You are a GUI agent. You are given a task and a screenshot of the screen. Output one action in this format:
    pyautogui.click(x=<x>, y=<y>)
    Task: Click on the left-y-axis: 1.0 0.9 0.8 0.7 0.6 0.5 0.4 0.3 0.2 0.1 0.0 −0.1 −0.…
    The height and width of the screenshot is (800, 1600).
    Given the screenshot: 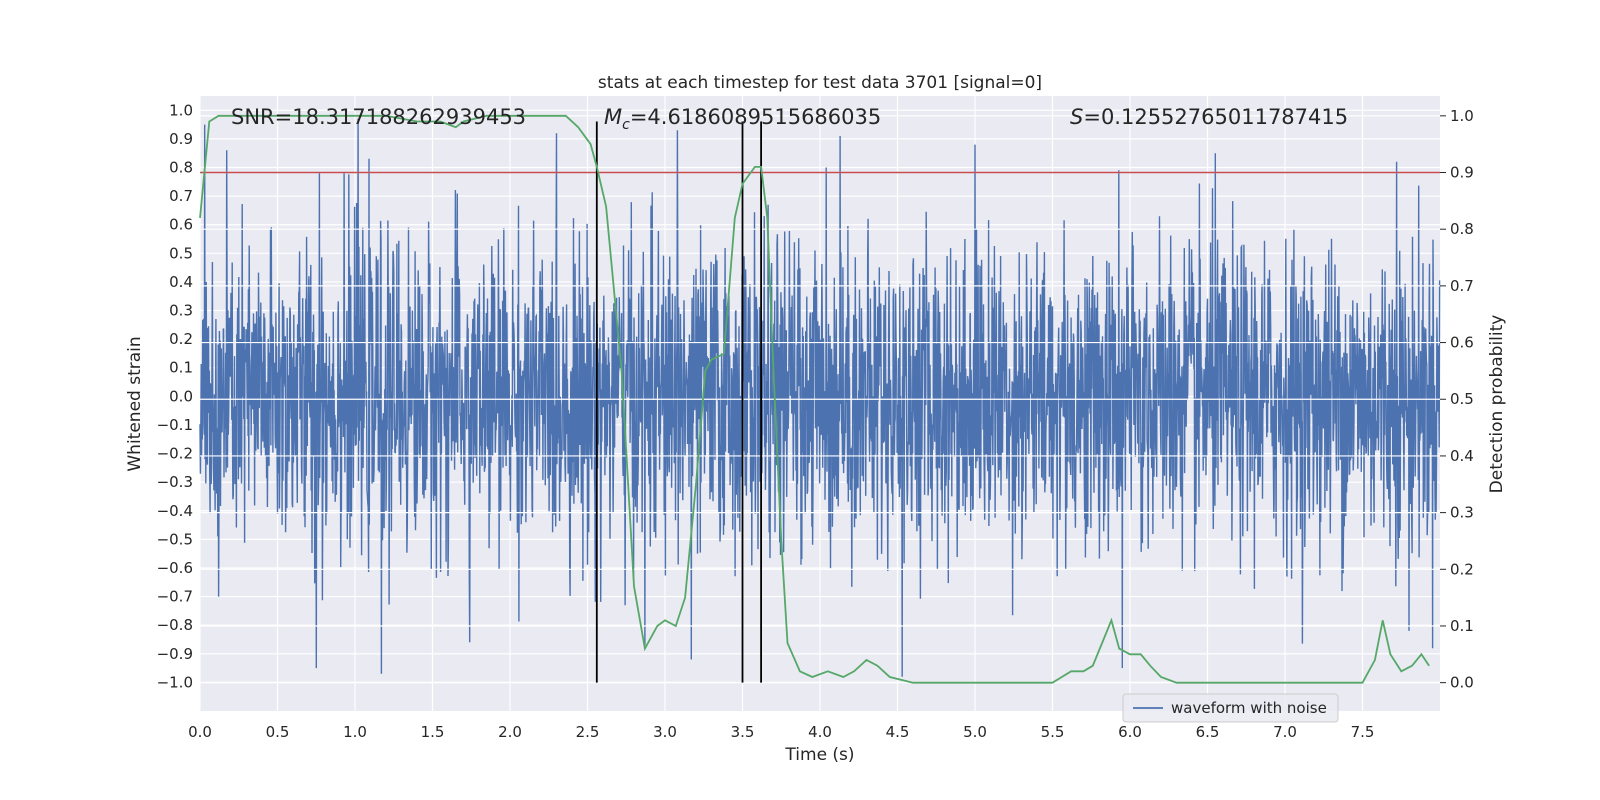 What is the action you would take?
    pyautogui.click(x=175, y=396)
    